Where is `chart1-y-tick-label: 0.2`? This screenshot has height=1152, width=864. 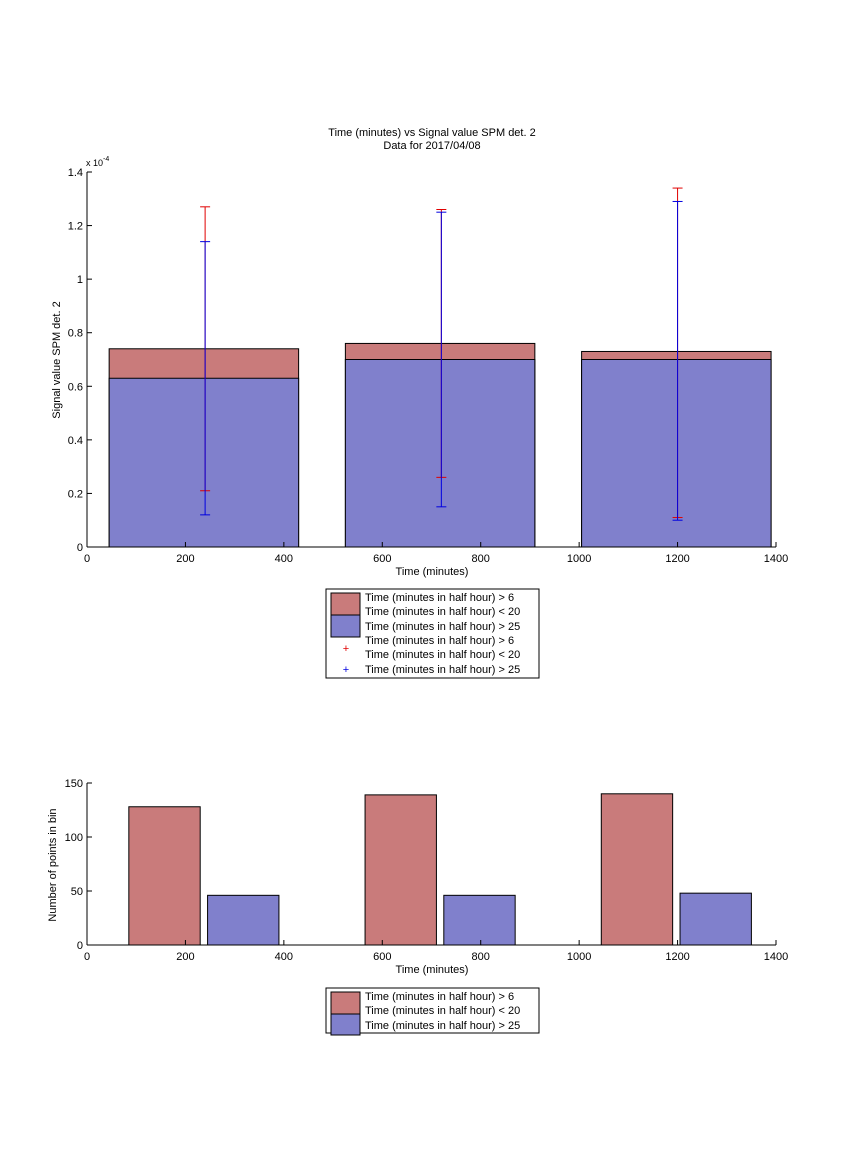 chart1-y-tick-label: 0.2 is located at coordinates (75, 494).